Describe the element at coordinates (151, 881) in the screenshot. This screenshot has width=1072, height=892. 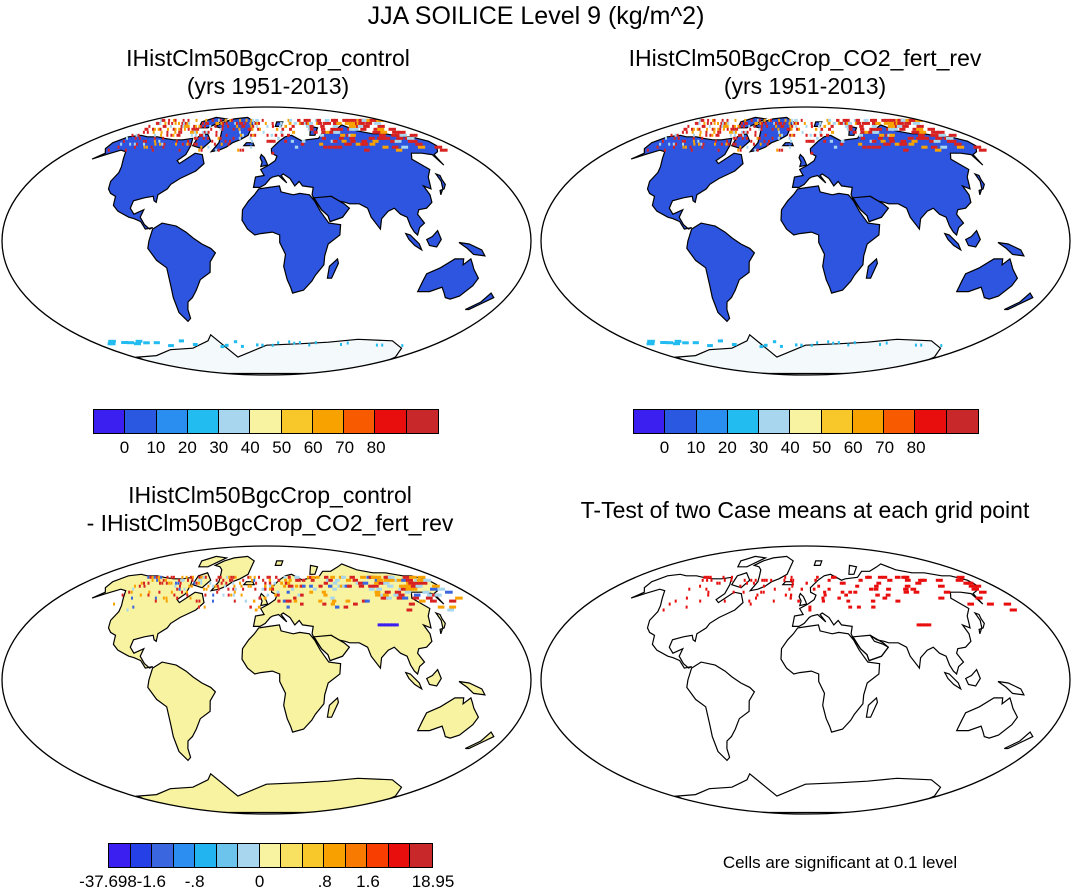
I see `colorbar-tick-label: -1.6` at that location.